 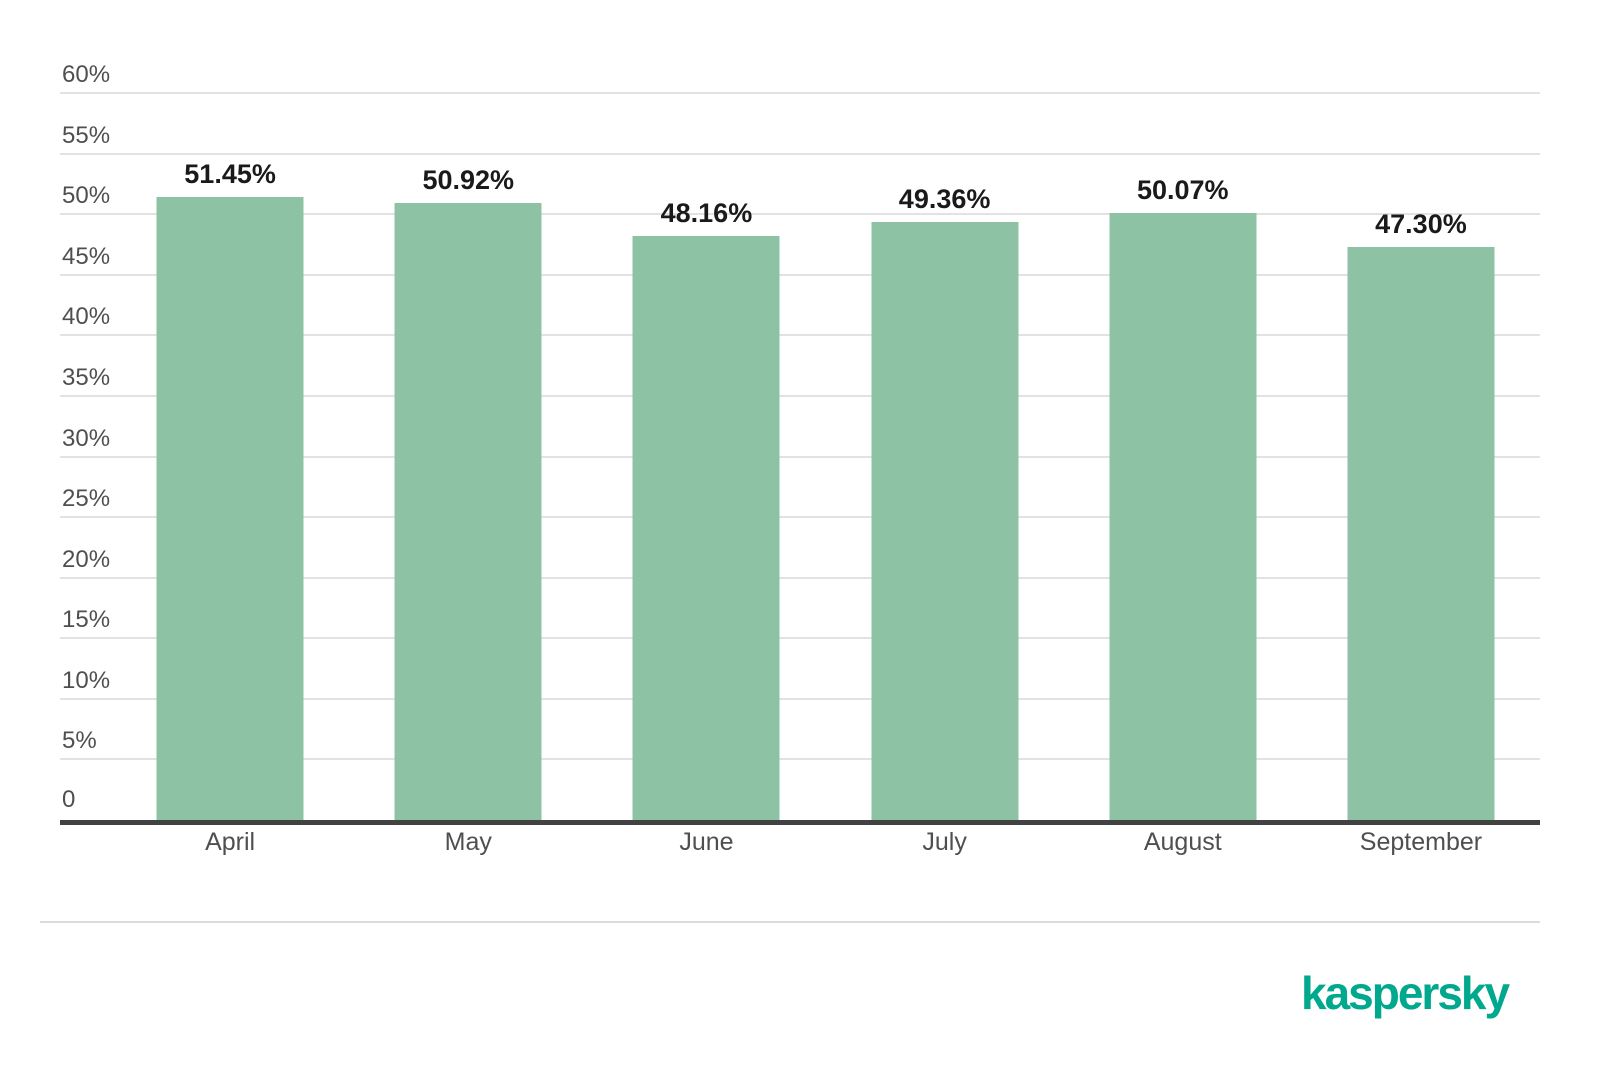 What do you see at coordinates (706, 528) in the screenshot?
I see `bar-june` at bounding box center [706, 528].